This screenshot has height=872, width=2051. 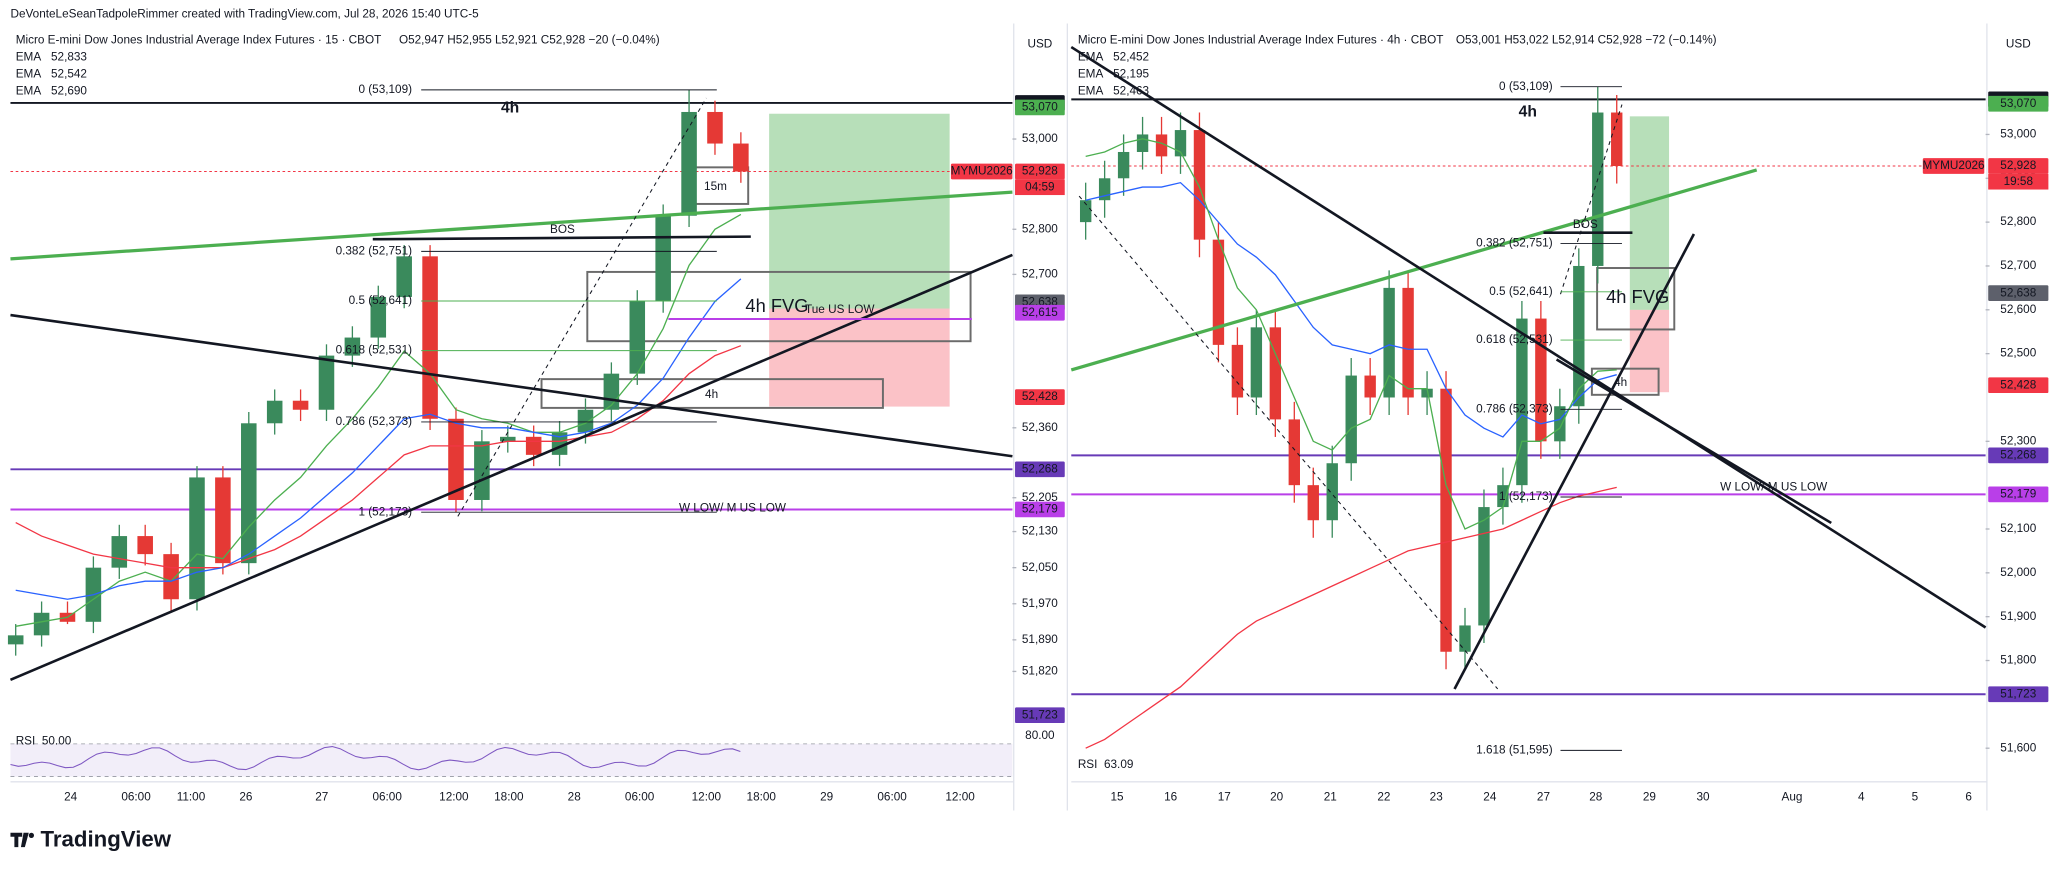 What do you see at coordinates (1040, 639) in the screenshot?
I see `y-tick-label: 51,890` at bounding box center [1040, 639].